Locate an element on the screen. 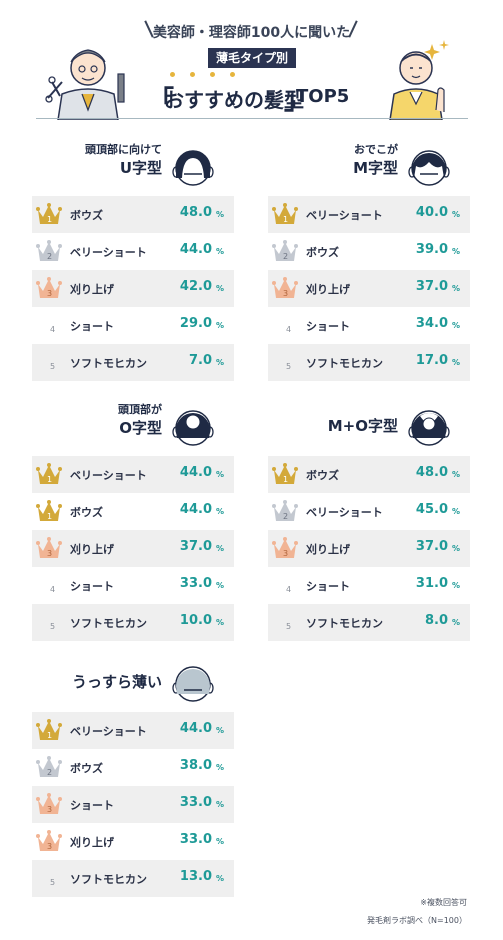 The height and width of the screenshot is (940, 503). ranking-row: 5 ソフトモヒカン 10.0% is located at coordinates (133, 622).